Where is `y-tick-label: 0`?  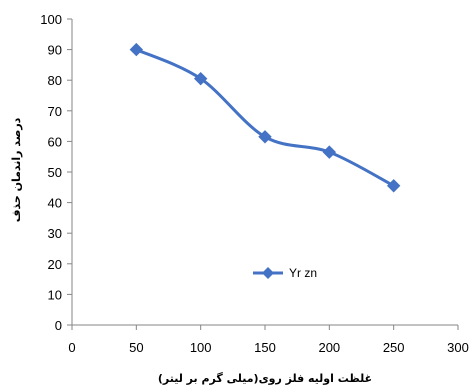 y-tick-label: 0 is located at coordinates (58, 325).